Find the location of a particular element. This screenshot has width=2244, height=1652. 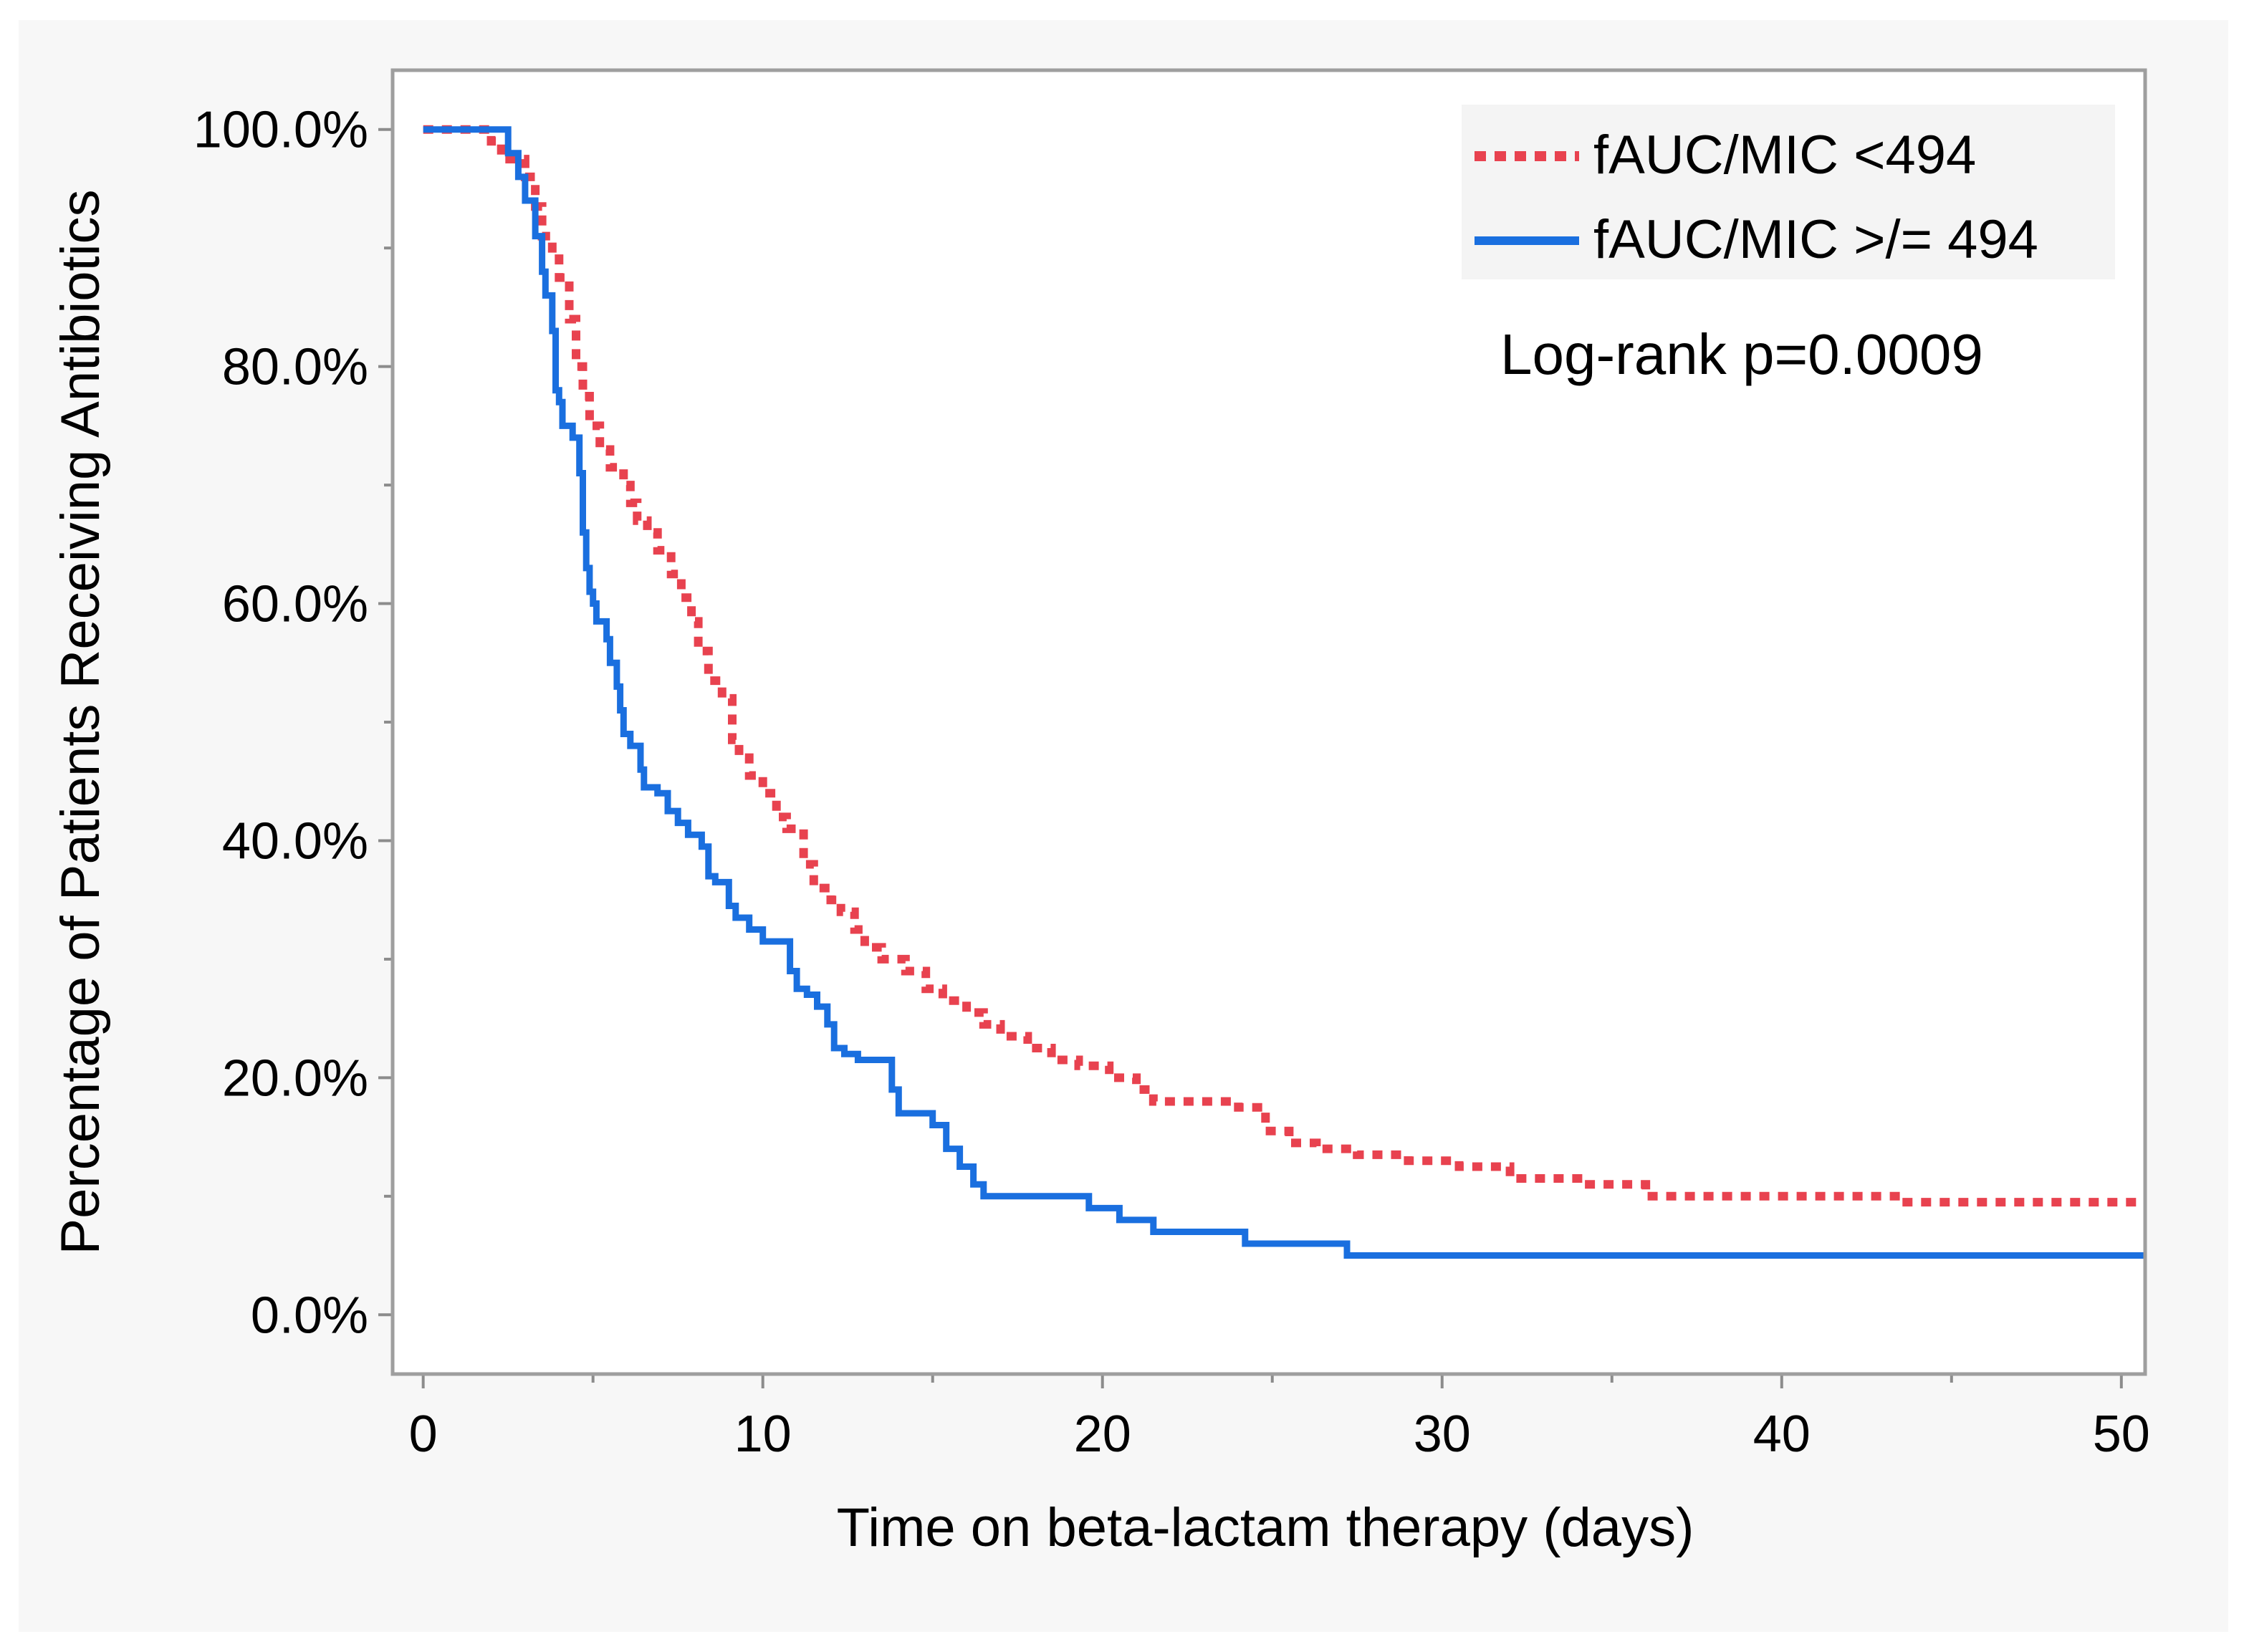

x-tick-label: 0 is located at coordinates (424, 1435).